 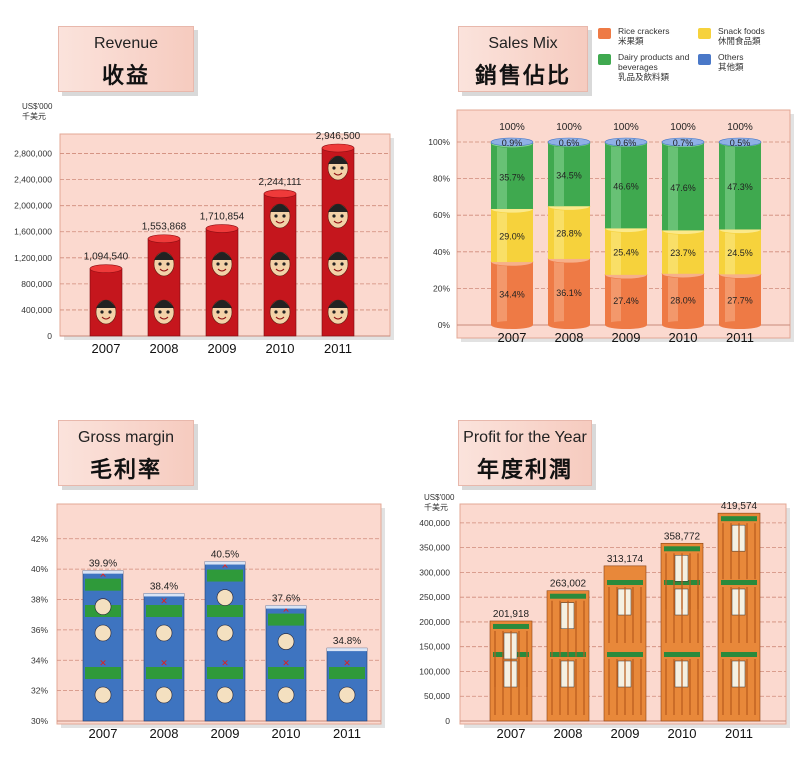 I want to click on gross-margin-xtick-label: 2011, so click(x=347, y=733).